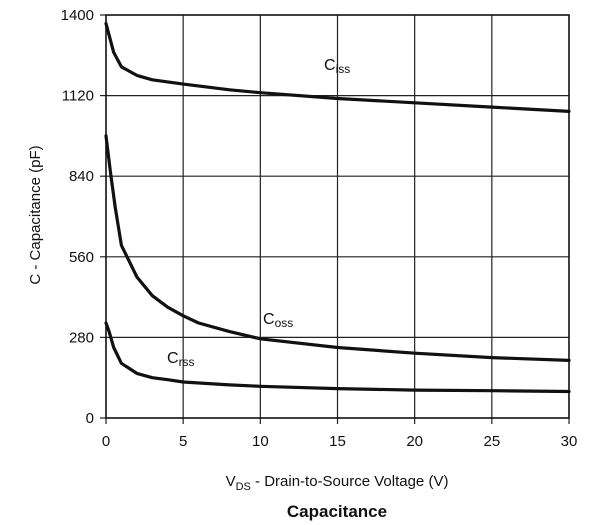 The height and width of the screenshot is (525, 594). Describe the element at coordinates (35, 214) in the screenshot. I see `y-axis-label: C - Capacitance (pF)` at that location.